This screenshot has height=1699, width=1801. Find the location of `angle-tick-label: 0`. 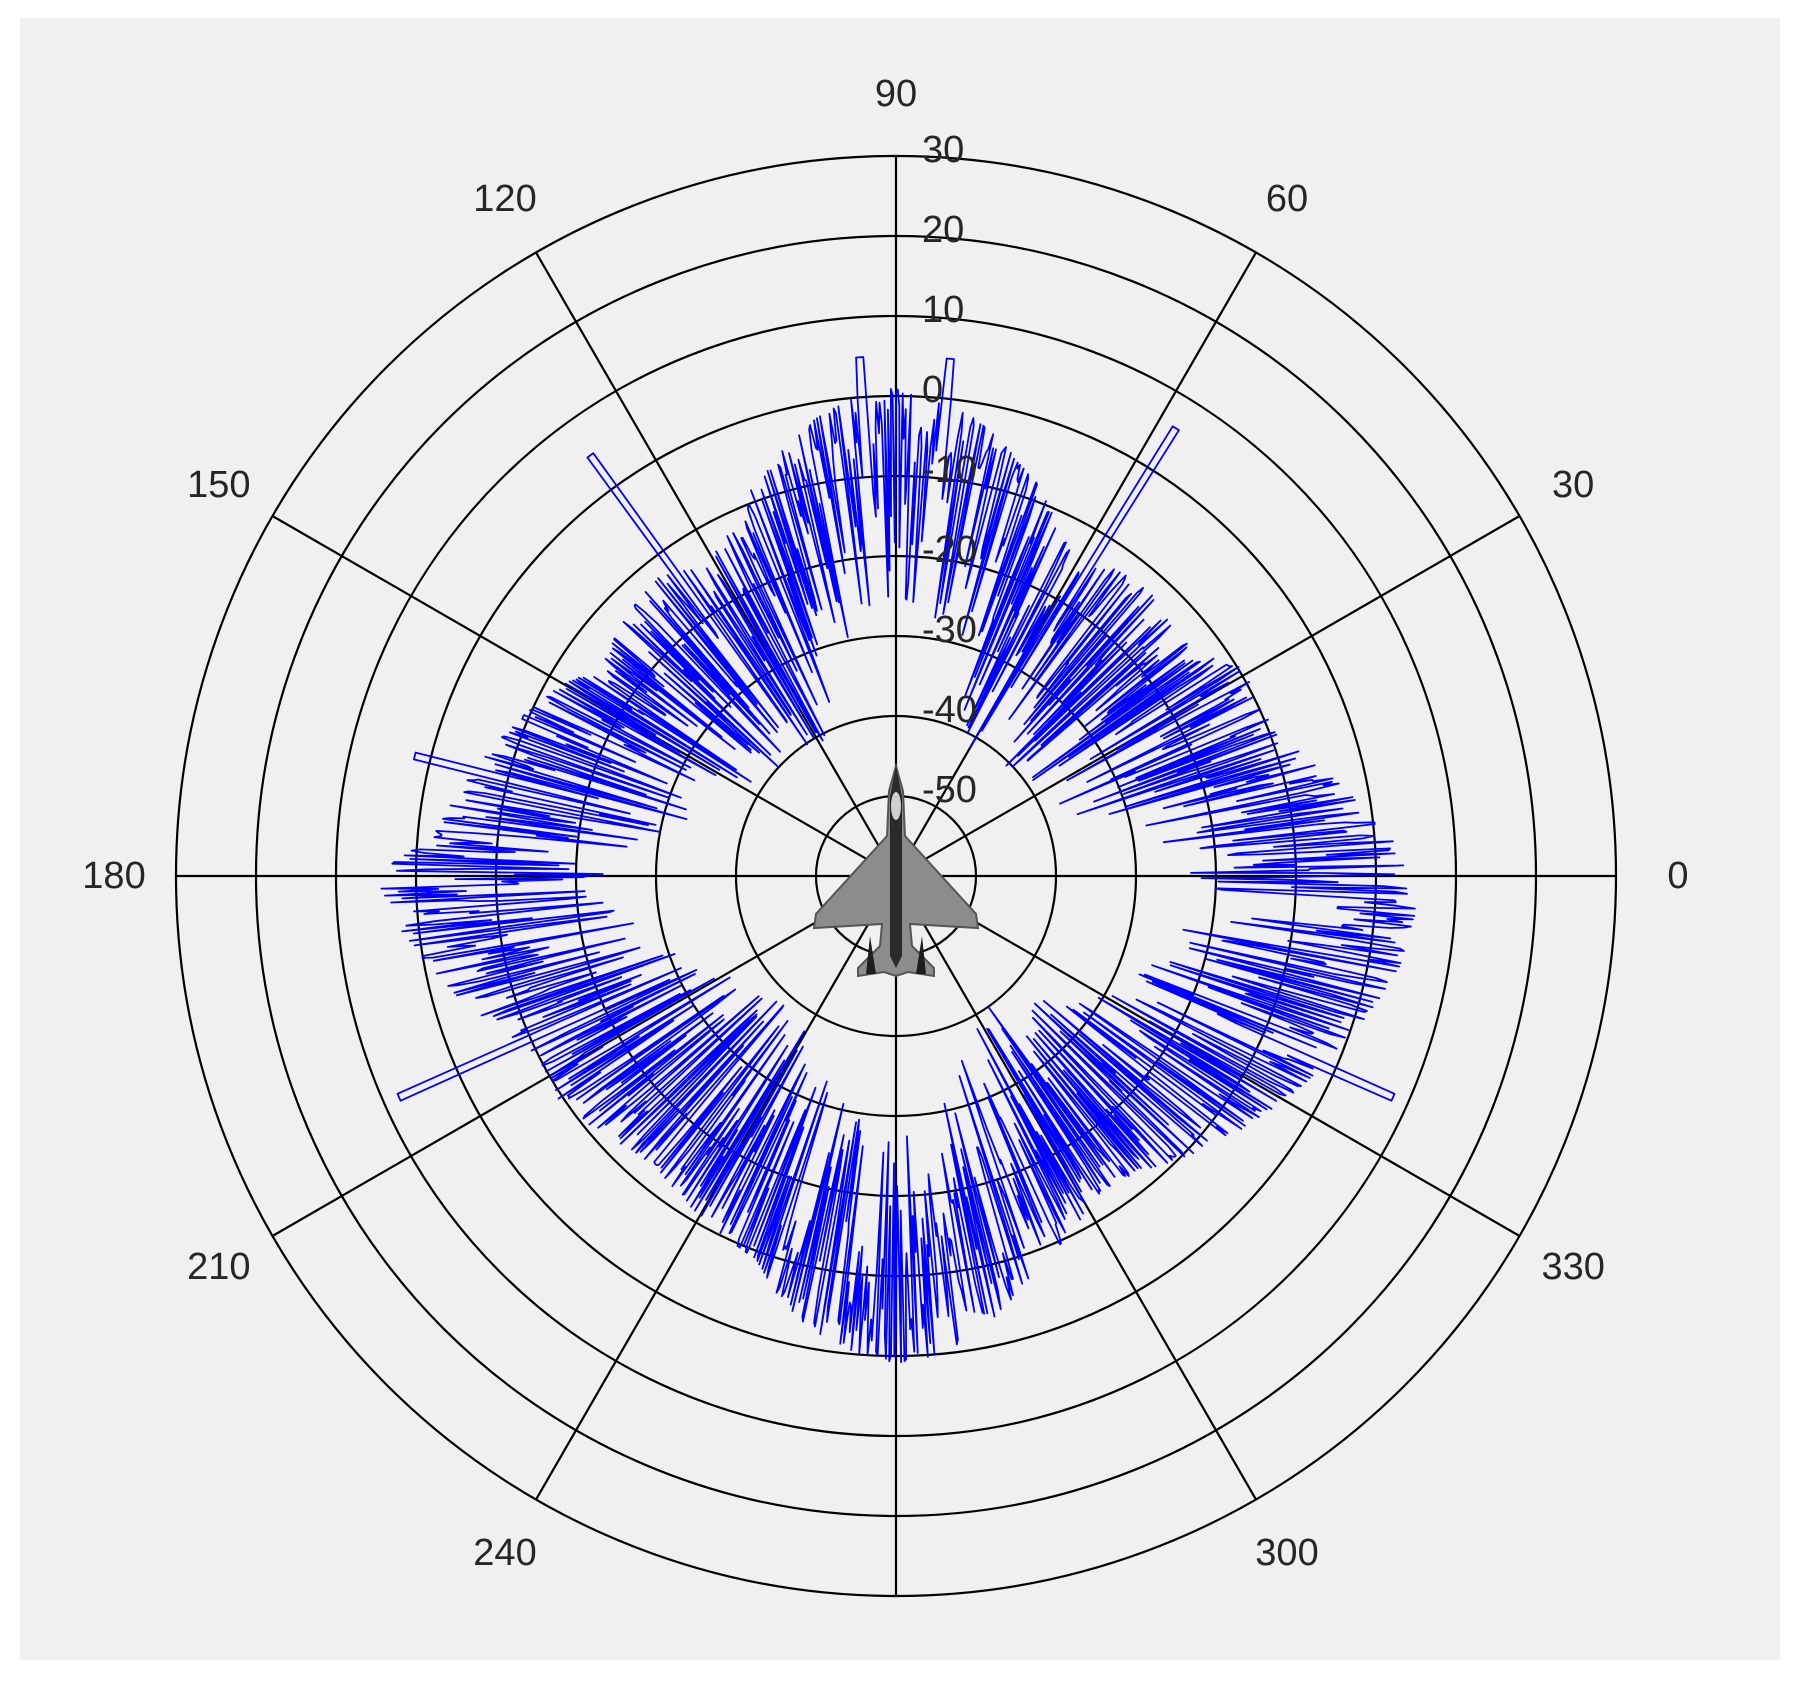

angle-tick-label: 0 is located at coordinates (1677, 876).